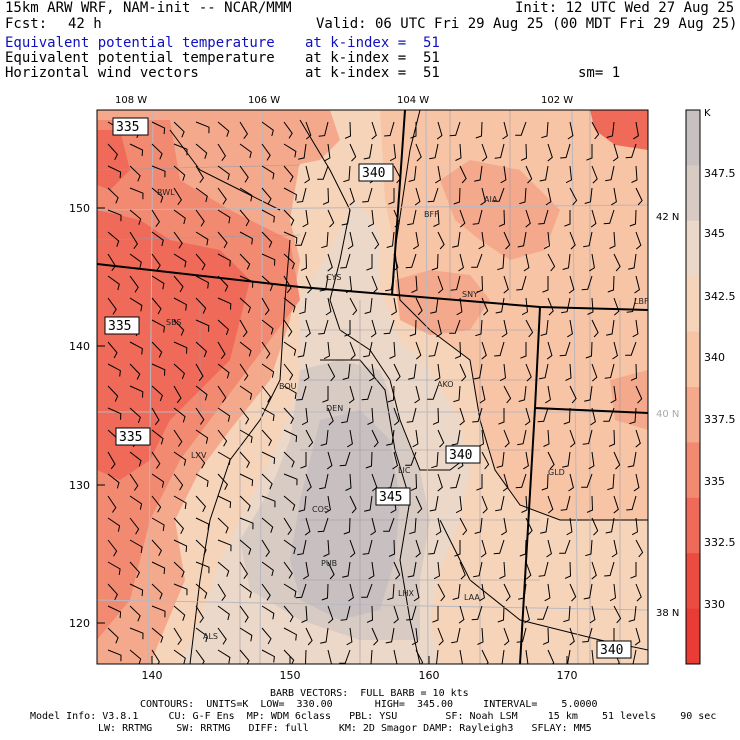 This screenshot has height=740, width=740. I want to click on station-rwl: RWL, so click(166, 192).